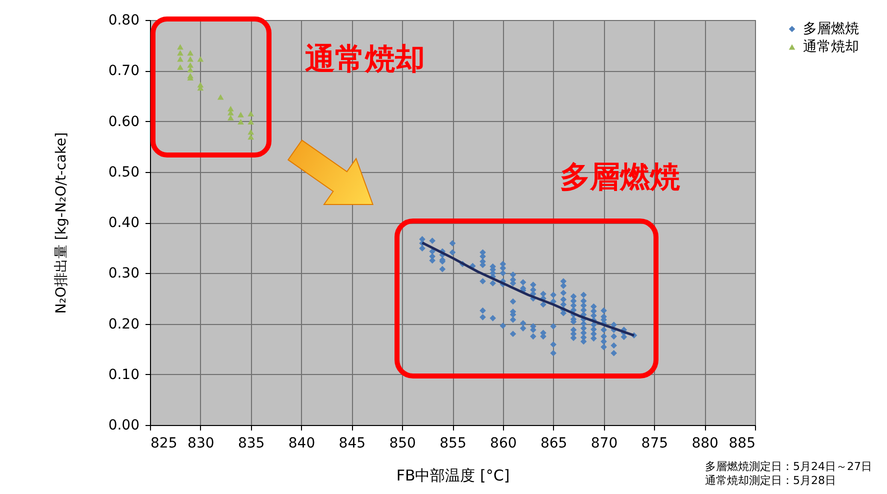 This screenshot has width=887, height=494. I want to click on x-tick-label: 825, so click(164, 444).